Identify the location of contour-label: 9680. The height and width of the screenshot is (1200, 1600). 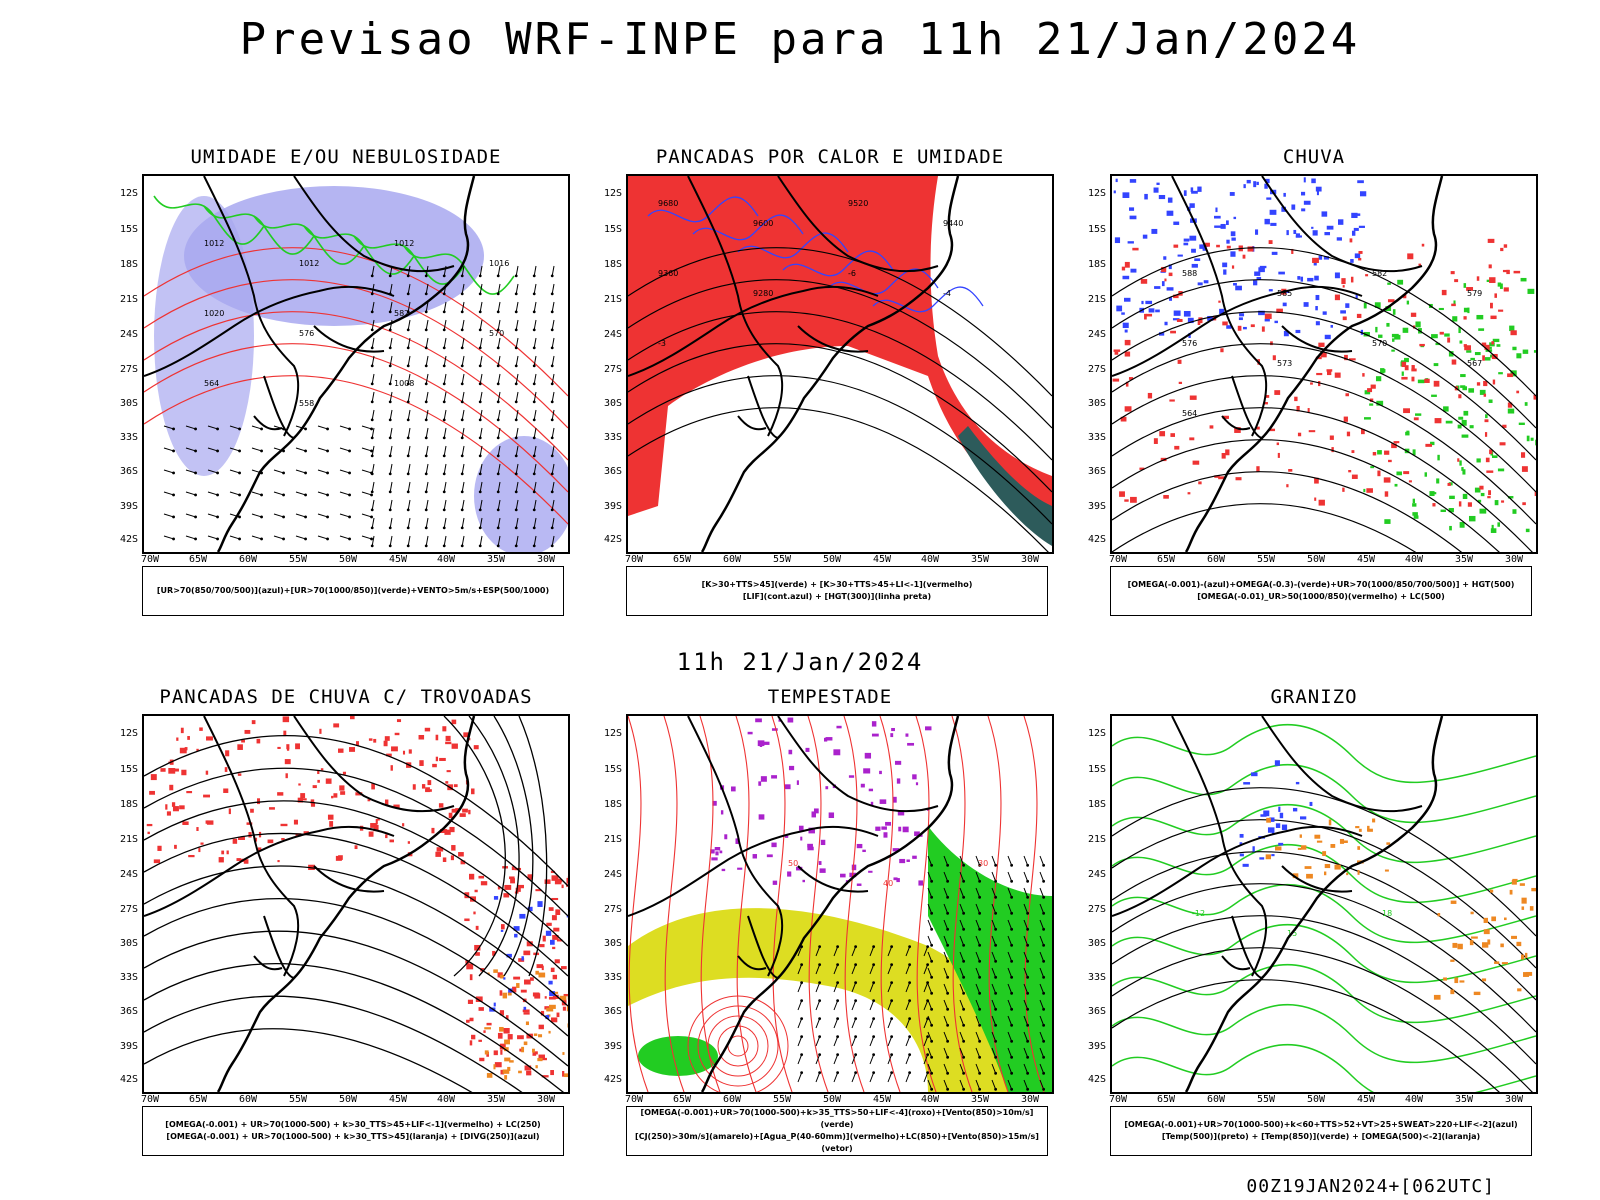
(668, 203).